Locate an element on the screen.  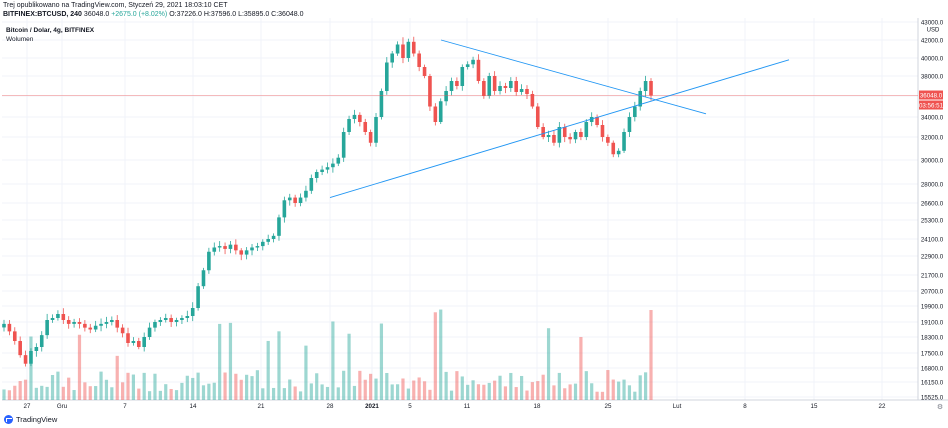
x-tick-label: 15 is located at coordinates (814, 406).